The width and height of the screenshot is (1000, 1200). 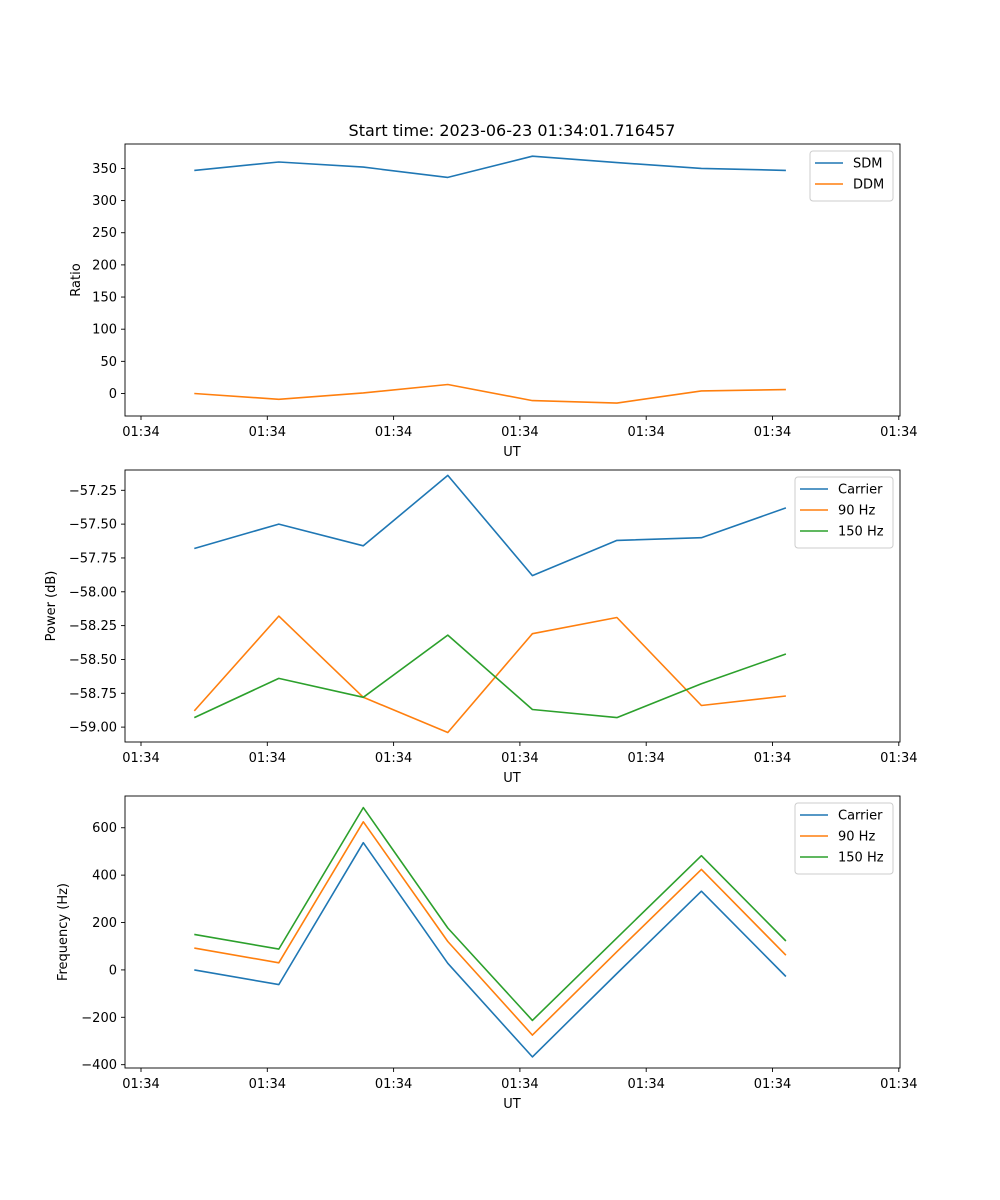 I want to click on figure-title: Start time: 2023-06-23 01:34:01.716457, so click(x=512, y=130).